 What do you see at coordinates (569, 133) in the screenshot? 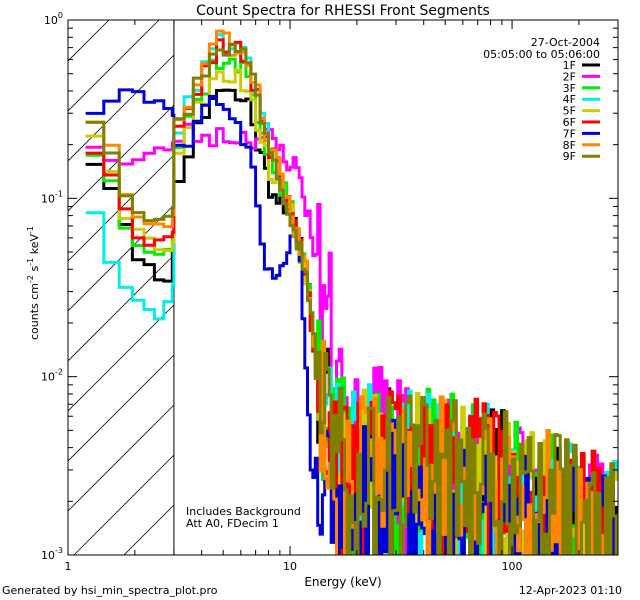
I see `legend-label-7F: 7F` at bounding box center [569, 133].